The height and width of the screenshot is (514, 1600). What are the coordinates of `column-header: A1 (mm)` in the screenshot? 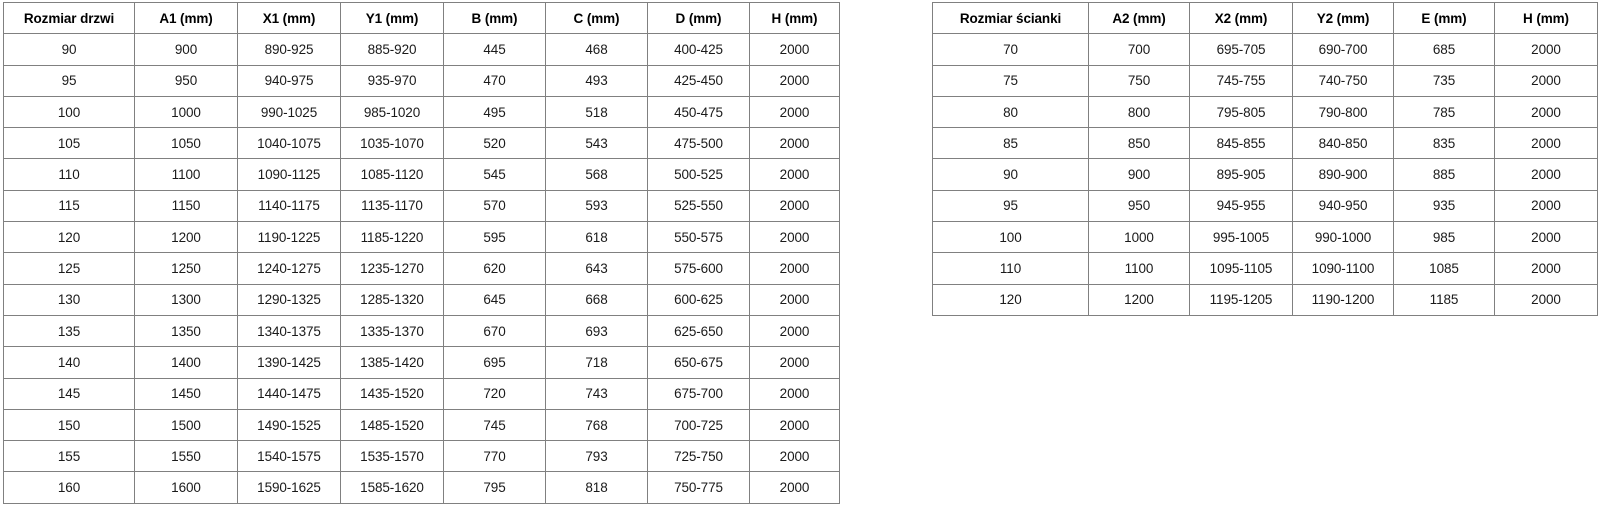 It's located at (186, 18).